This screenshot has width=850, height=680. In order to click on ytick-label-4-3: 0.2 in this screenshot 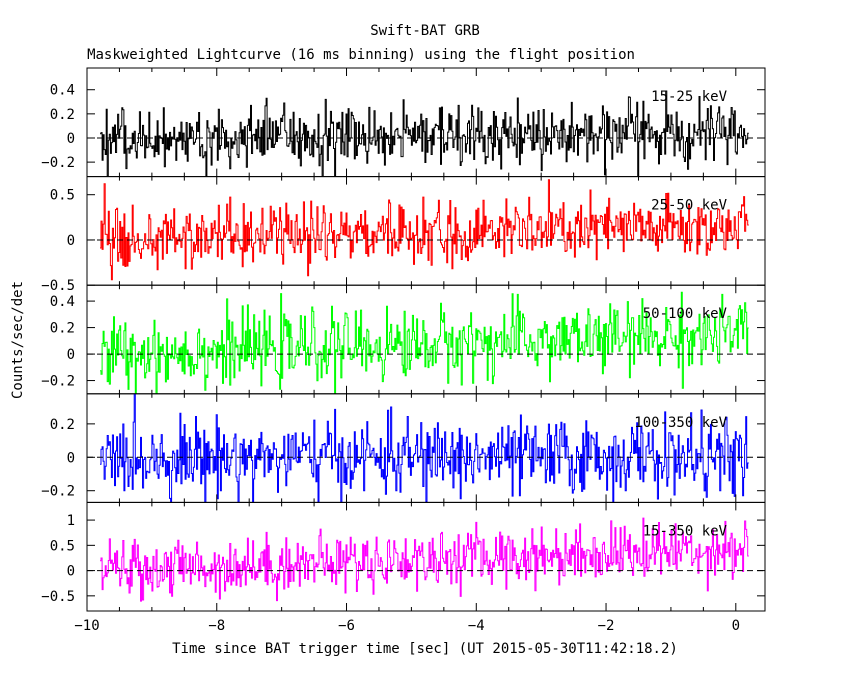, I will do `click(62, 425)`.